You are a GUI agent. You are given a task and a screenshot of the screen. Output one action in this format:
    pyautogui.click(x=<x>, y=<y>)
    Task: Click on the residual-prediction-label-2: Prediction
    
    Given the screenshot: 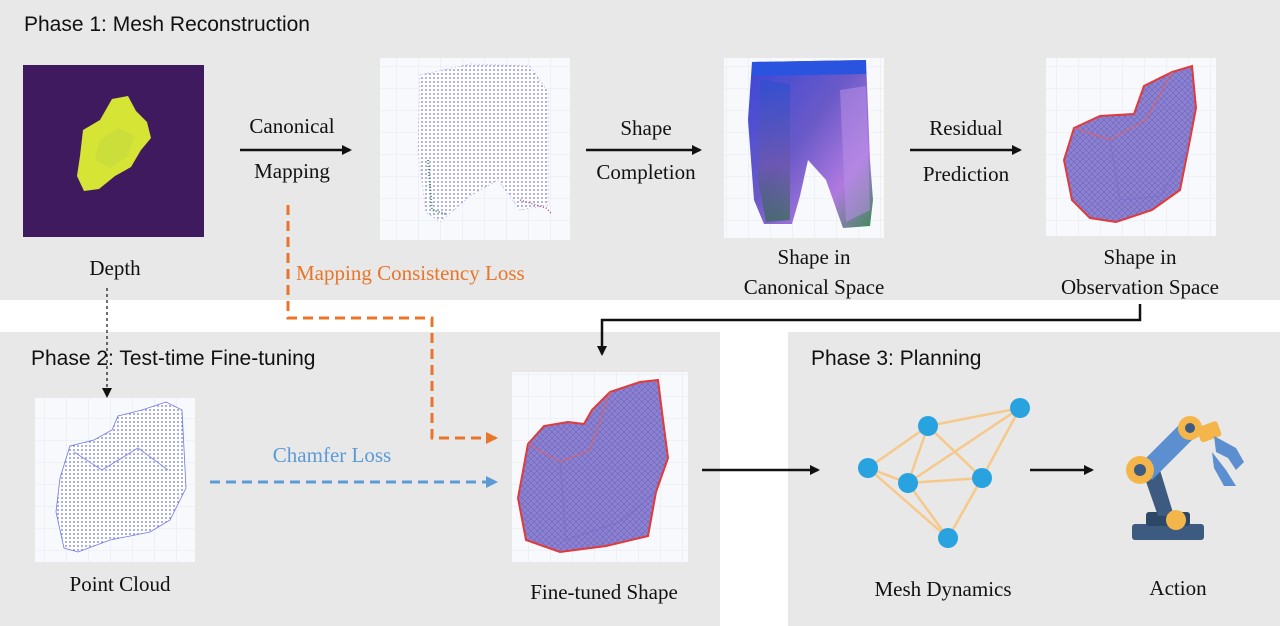 What is the action you would take?
    pyautogui.click(x=966, y=174)
    